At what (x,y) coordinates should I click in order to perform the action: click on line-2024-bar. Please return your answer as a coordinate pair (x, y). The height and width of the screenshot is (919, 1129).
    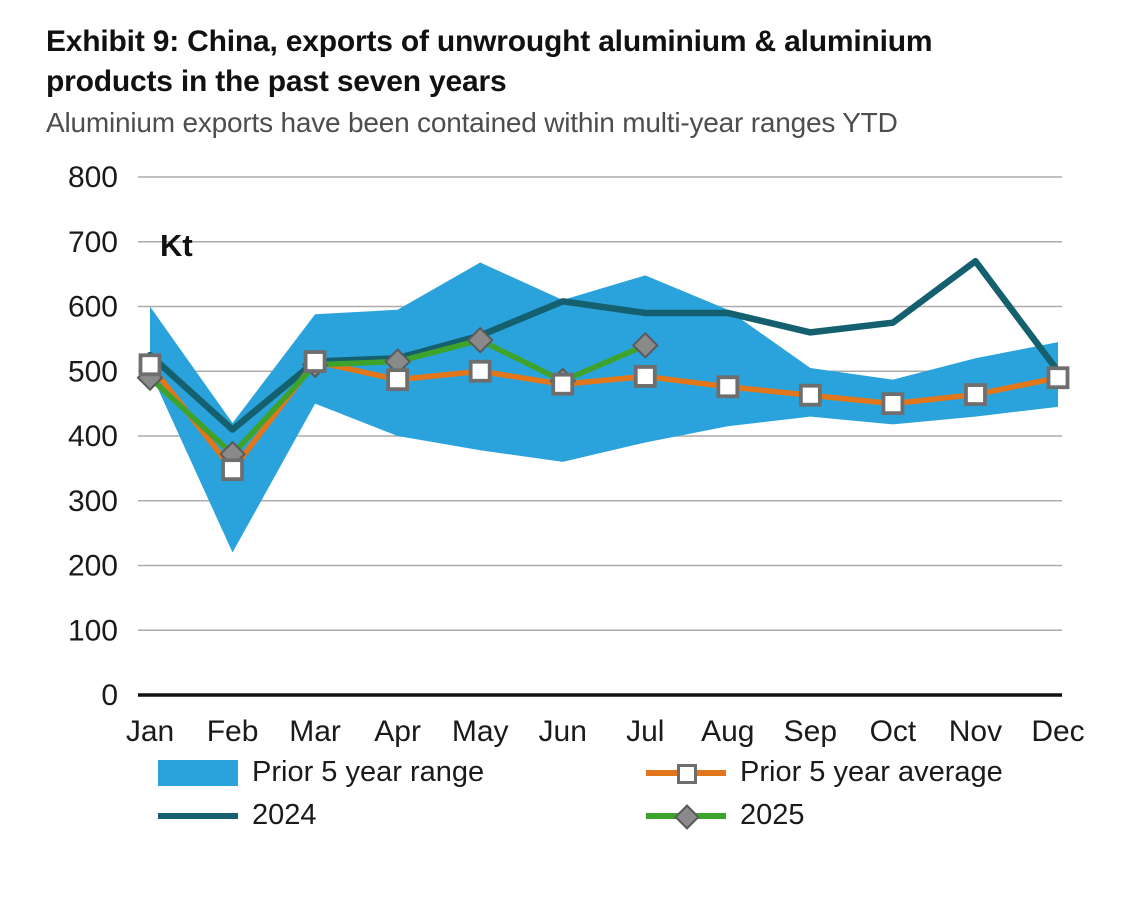
    Looking at the image, I should click on (198, 815).